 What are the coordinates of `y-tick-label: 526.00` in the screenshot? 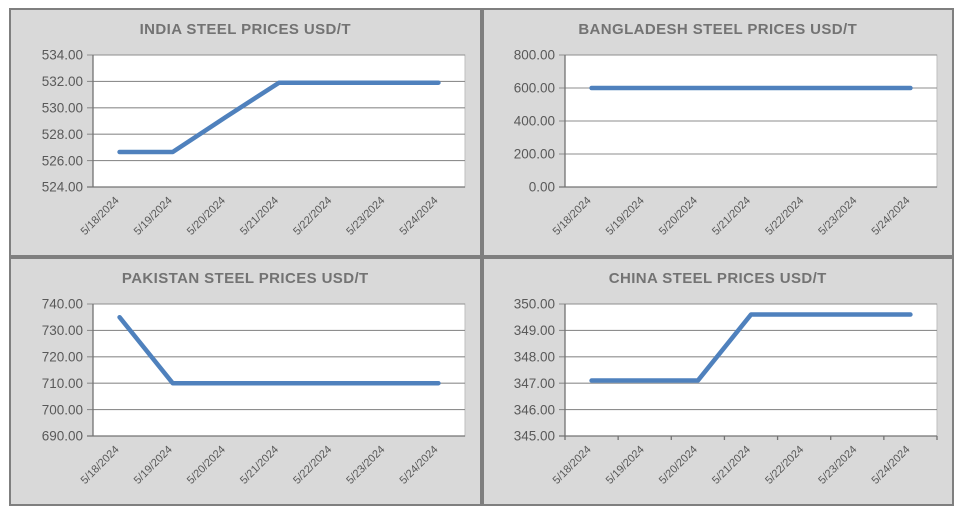 It's located at (61, 160).